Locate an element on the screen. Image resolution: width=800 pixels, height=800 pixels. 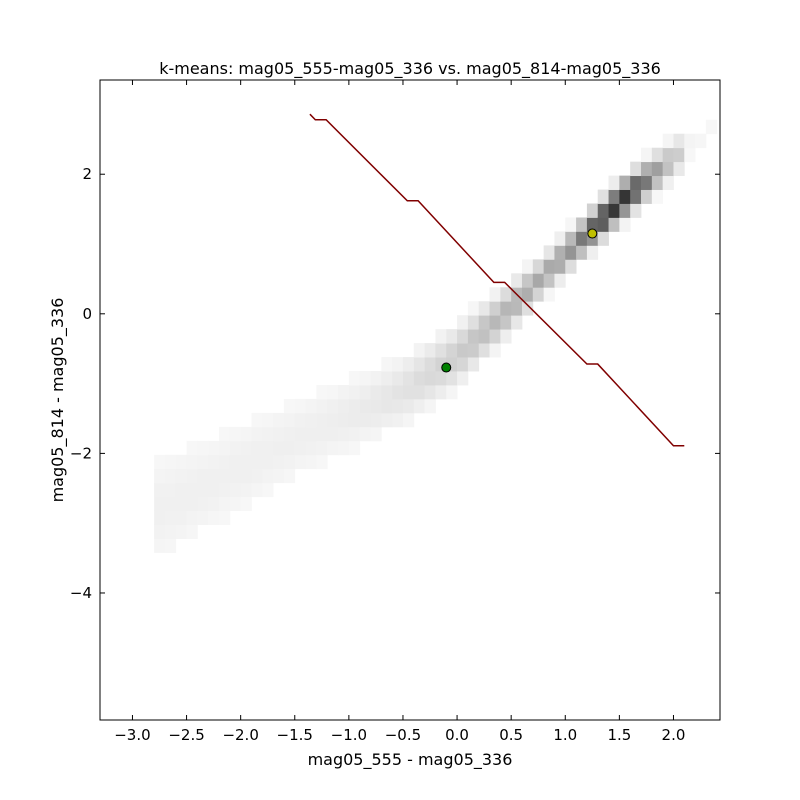
x-tick-label: −1.5 is located at coordinates (295, 735).